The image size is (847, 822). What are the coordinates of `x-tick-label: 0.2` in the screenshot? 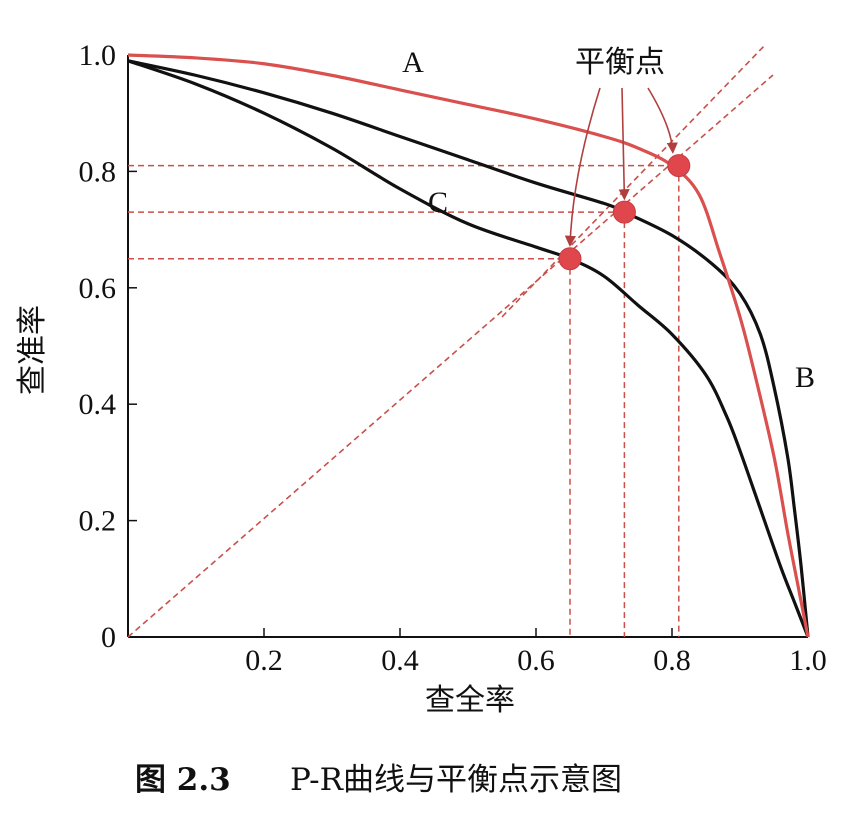 It's located at (264, 660).